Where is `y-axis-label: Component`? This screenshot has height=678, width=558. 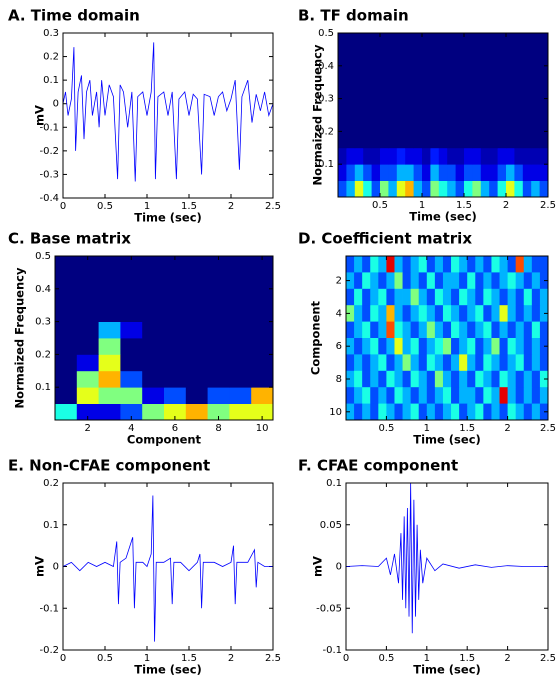 y-axis-label: Component is located at coordinates (316, 337).